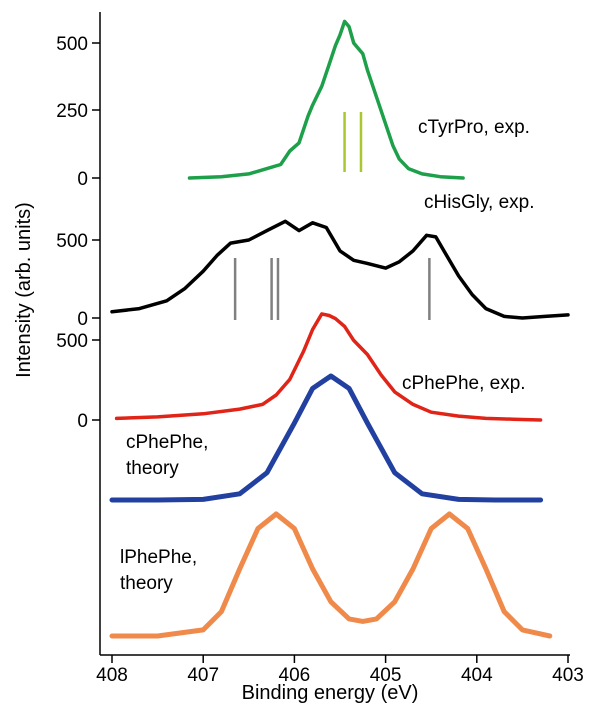  What do you see at coordinates (72, 111) in the screenshot?
I see `y-tick-label: 250` at bounding box center [72, 111].